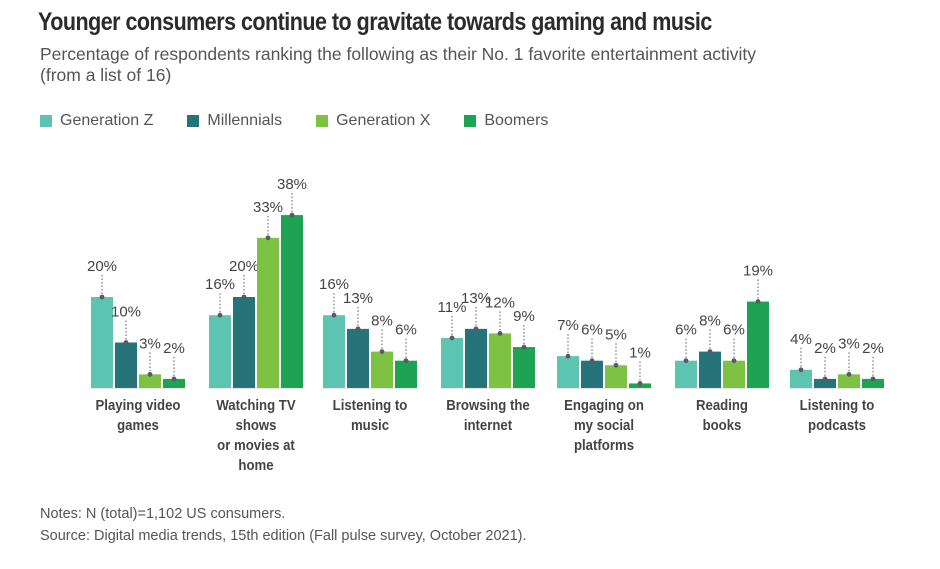 The image size is (940, 569). Describe the element at coordinates (107, 120) in the screenshot. I see `legend-label: Generation Z` at that location.